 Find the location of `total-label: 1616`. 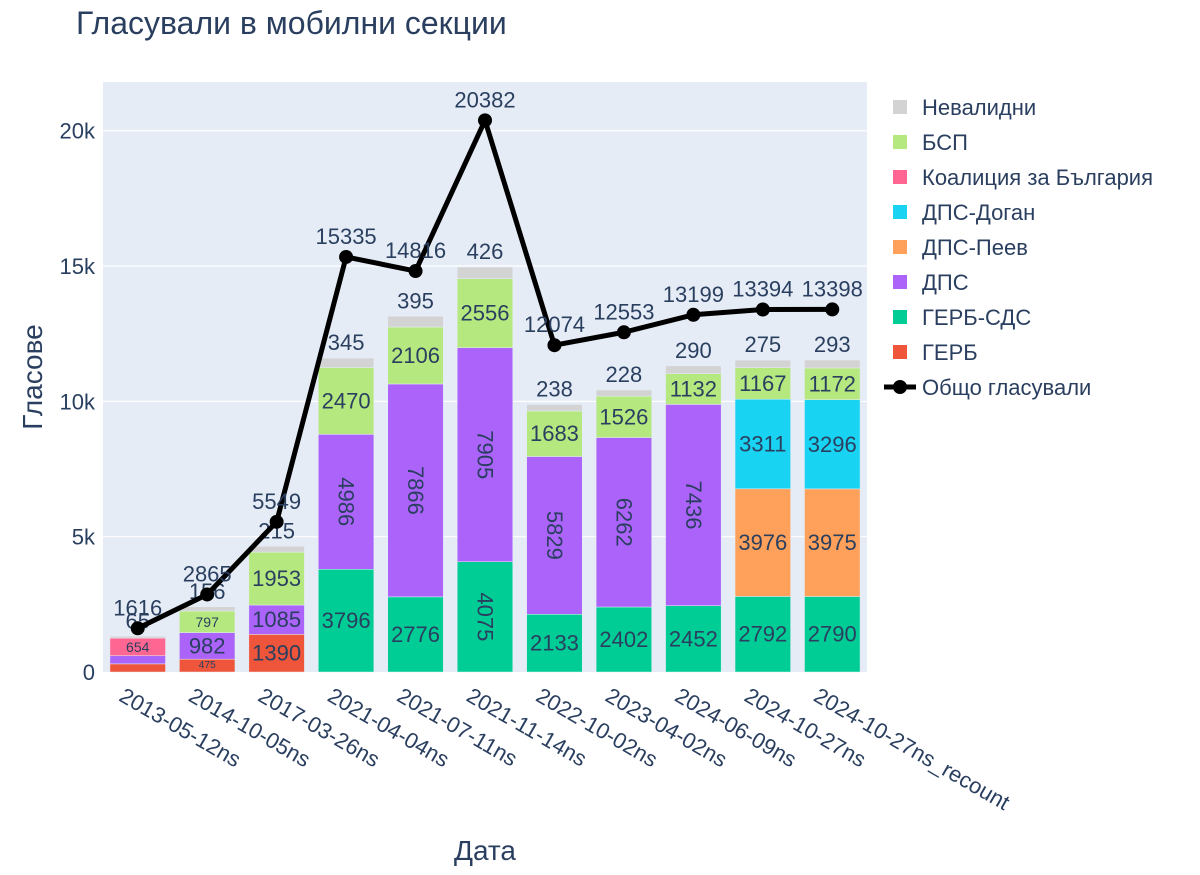

total-label: 1616 is located at coordinates (137, 607).